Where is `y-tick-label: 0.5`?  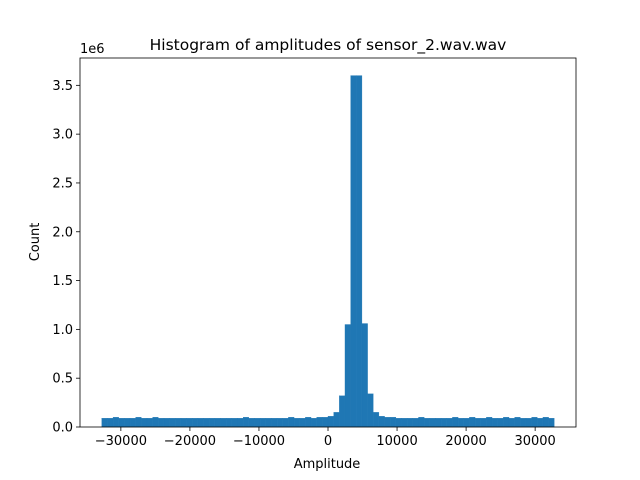 y-tick-label: 0.5 is located at coordinates (62, 379).